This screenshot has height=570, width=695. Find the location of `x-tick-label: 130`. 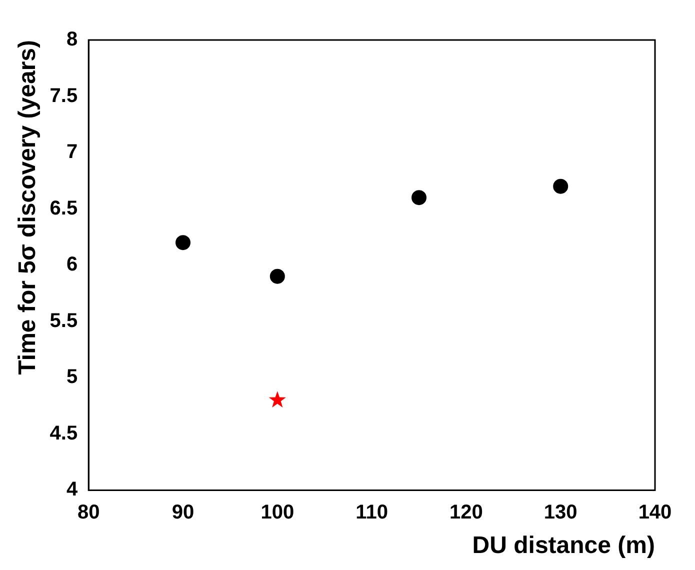

x-tick-label: 130 is located at coordinates (561, 513).